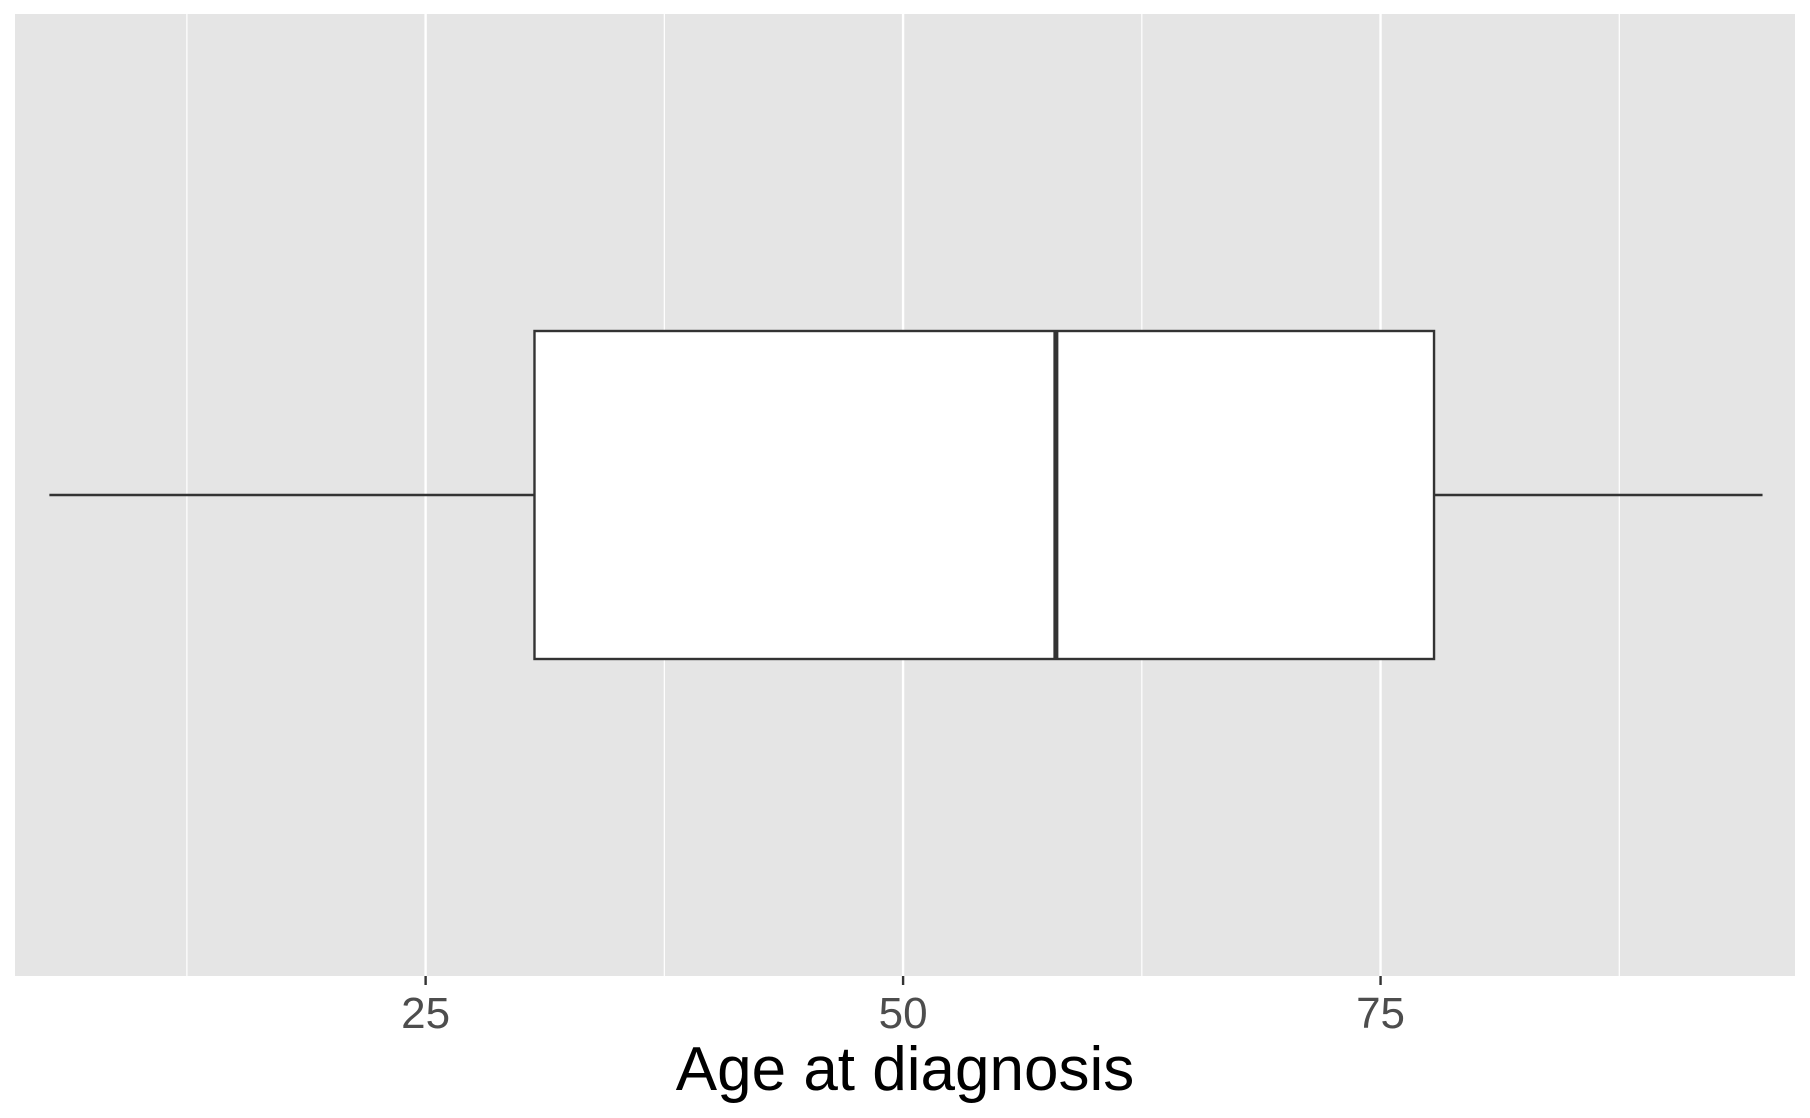 The image size is (1810, 1118). I want to click on x-axis: 25 50 75, so click(903, 1007).